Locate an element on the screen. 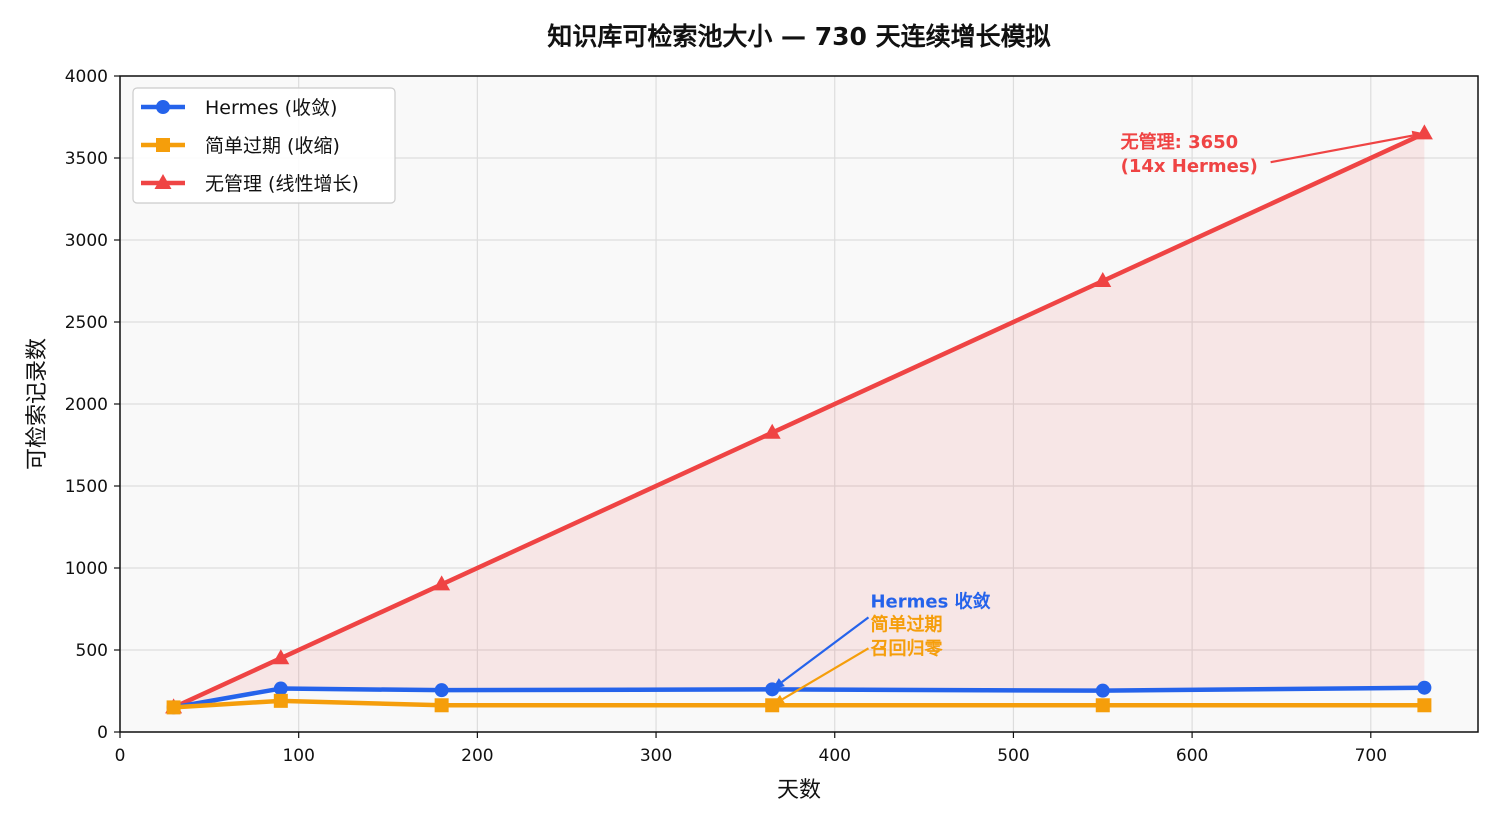 The image size is (1500, 825). chart-title: 知识库可检索池大小 — 730 天连续增长模拟 is located at coordinates (798, 36).